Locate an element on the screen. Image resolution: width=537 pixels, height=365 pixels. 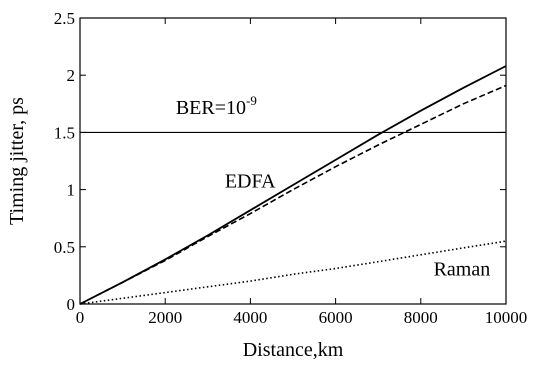
series-annotation: EDFA is located at coordinates (250, 181).